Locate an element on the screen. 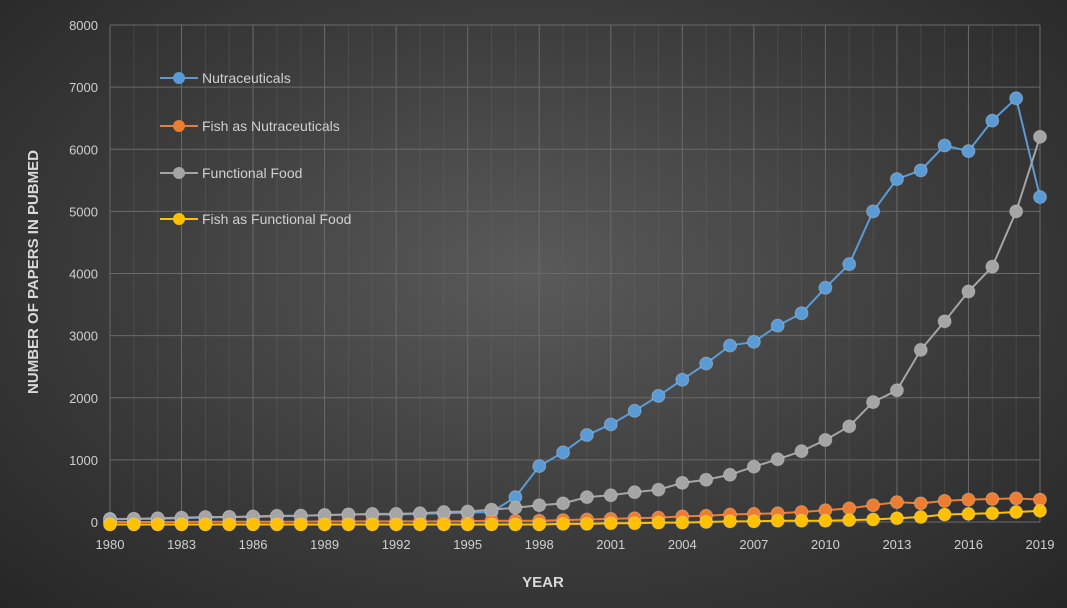 The height and width of the screenshot is (608, 1067). x-axis-title: YEAR is located at coordinates (543, 582).